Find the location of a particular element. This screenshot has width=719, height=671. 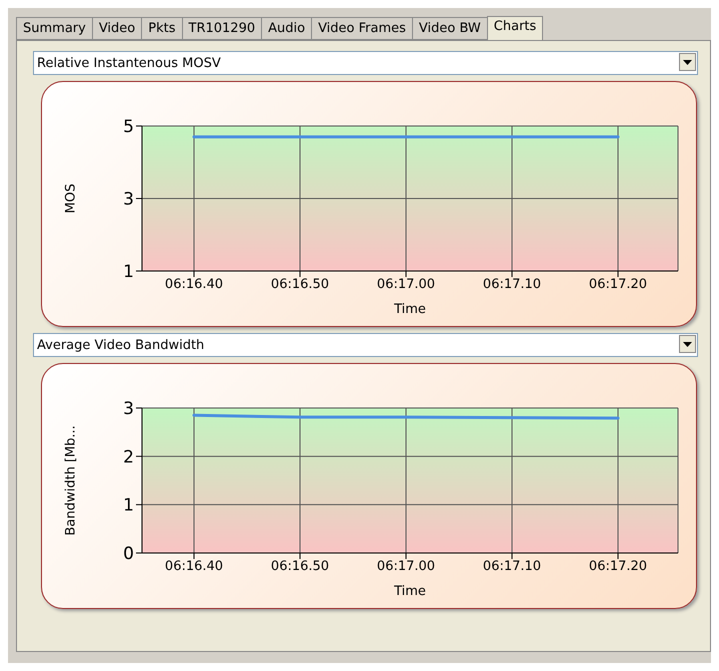

y-axis-title: MOS is located at coordinates (71, 199).